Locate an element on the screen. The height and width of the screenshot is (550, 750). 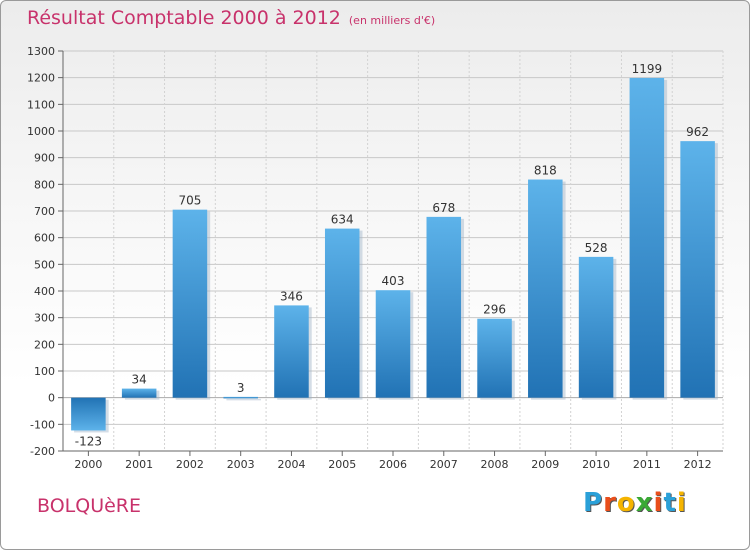
logo-letter: P is located at coordinates (593, 503).